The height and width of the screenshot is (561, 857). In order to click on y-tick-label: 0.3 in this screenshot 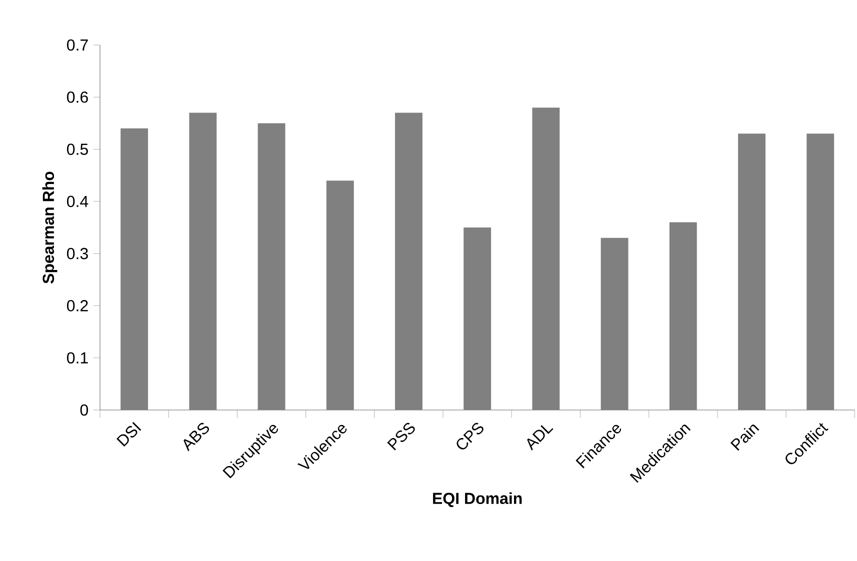, I will do `click(77, 254)`.